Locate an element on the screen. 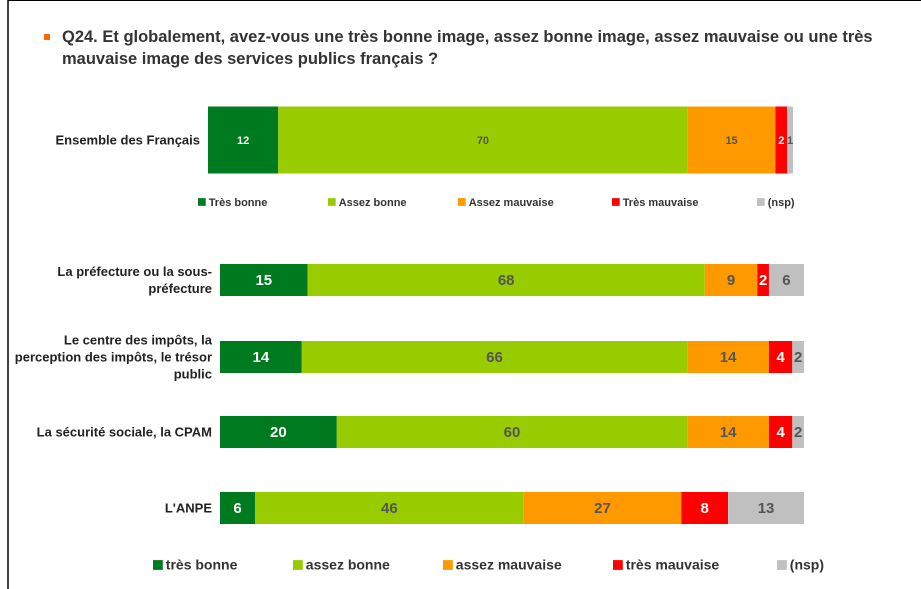 The width and height of the screenshot is (921, 589). category-label: La préfecture ou la sous-préfecture is located at coordinates (134, 280).